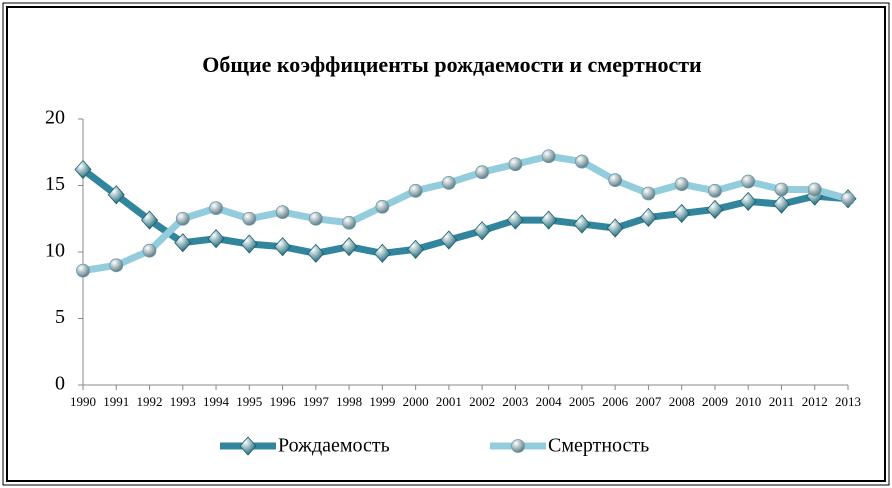 Image resolution: width=892 pixels, height=488 pixels. I want to click on x-tick-label: 2001, so click(449, 401).